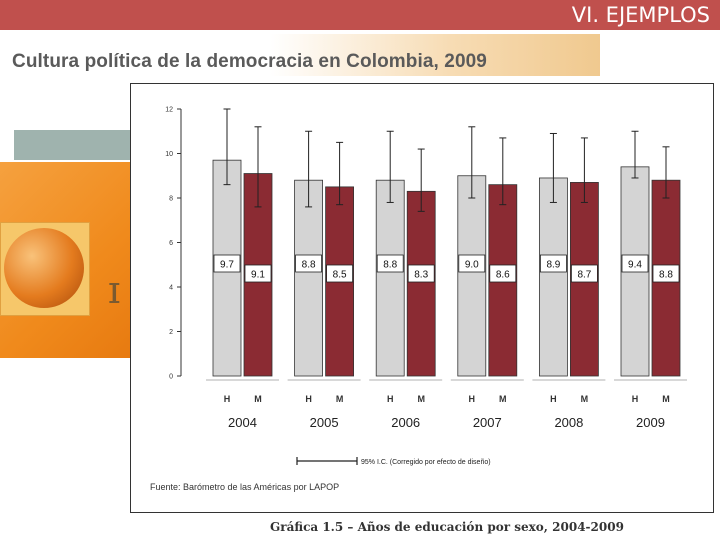  I want to click on subtitle-band, so click(300, 55).